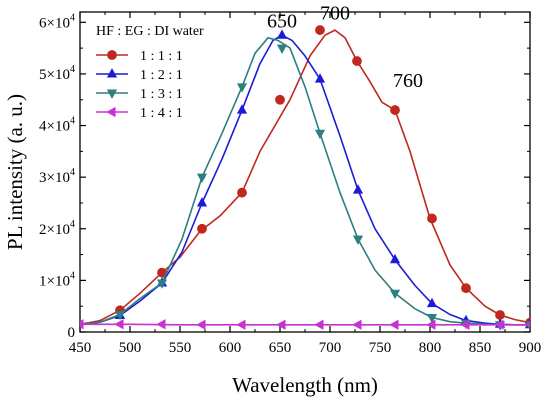 This screenshot has height=410, width=550. Describe the element at coordinates (161, 56) in the screenshot. I see `legend-label: 1 : 1 : 1` at that location.